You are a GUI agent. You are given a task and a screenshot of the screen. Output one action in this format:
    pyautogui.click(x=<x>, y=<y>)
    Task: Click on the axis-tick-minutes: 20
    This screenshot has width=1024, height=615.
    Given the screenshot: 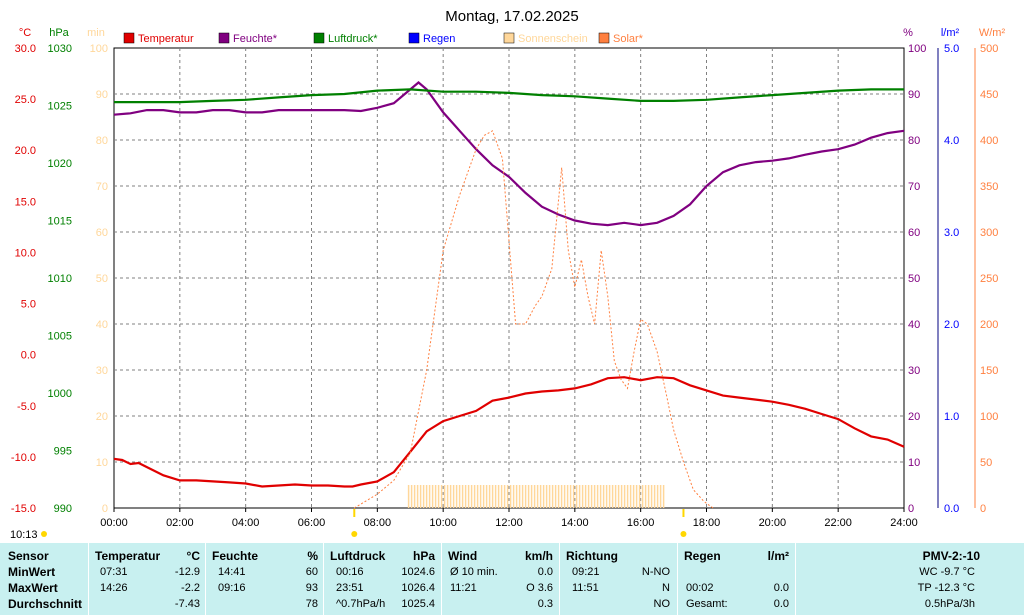 What is the action you would take?
    pyautogui.click(x=102, y=417)
    